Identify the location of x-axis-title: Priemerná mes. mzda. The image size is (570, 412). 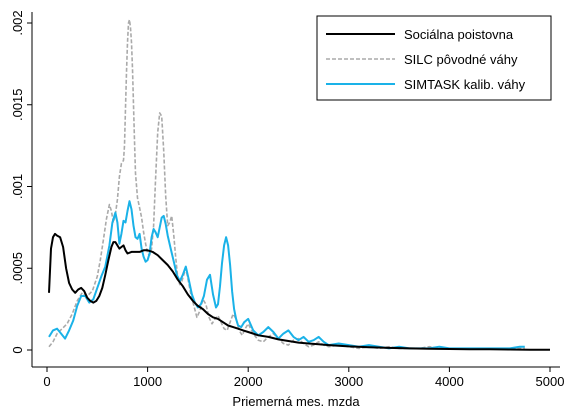
(296, 401).